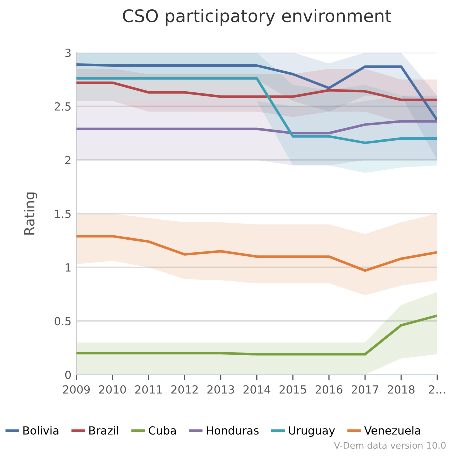 The image size is (451, 460). What do you see at coordinates (68, 268) in the screenshot?
I see `y-tick-label: 1` at bounding box center [68, 268].